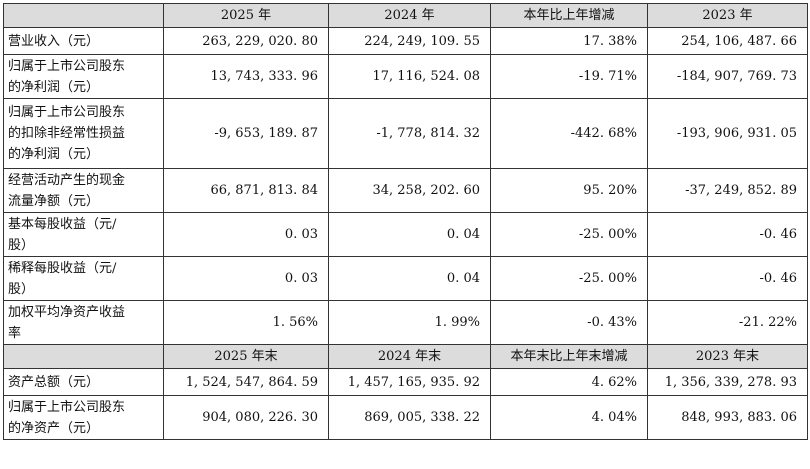 The height and width of the screenshot is (469, 810). I want to click on row-label-line: 流量净额（元）, so click(54, 201).